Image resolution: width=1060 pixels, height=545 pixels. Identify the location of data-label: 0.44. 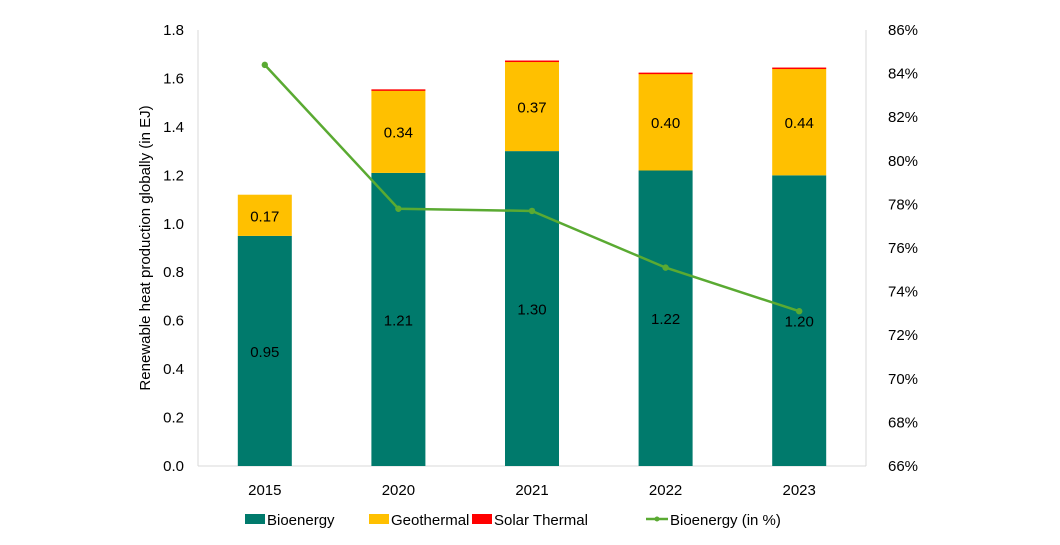
(799, 123).